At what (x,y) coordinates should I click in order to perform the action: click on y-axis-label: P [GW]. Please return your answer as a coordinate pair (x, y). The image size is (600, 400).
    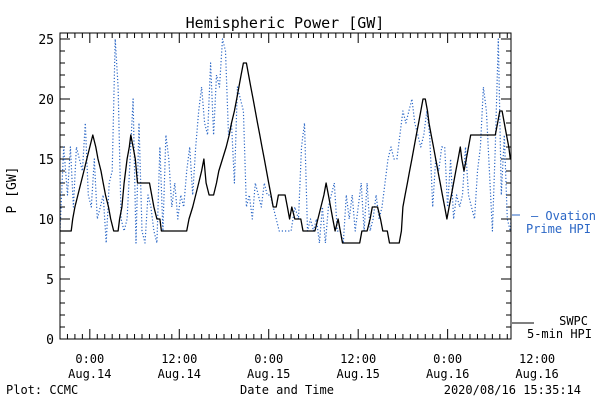
    Looking at the image, I should click on (12, 190).